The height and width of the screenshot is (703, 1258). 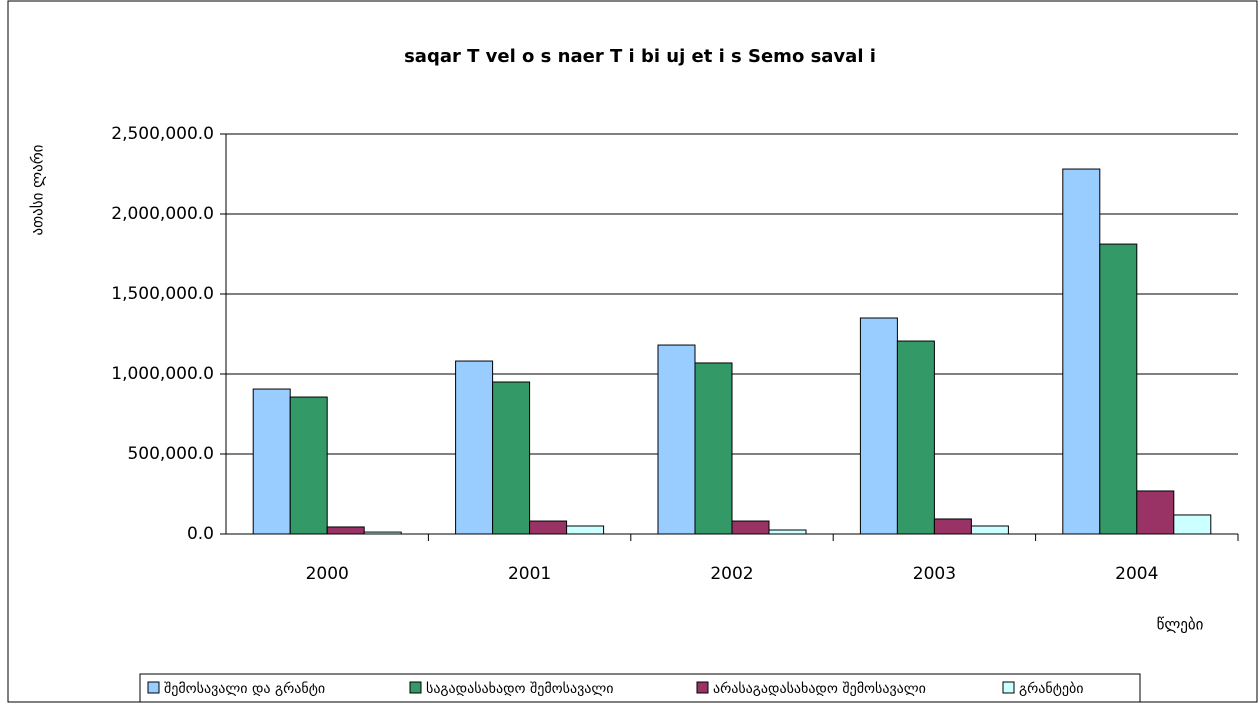 What do you see at coordinates (162, 374) in the screenshot?
I see `y-tick-label: 1,000,000.0` at bounding box center [162, 374].